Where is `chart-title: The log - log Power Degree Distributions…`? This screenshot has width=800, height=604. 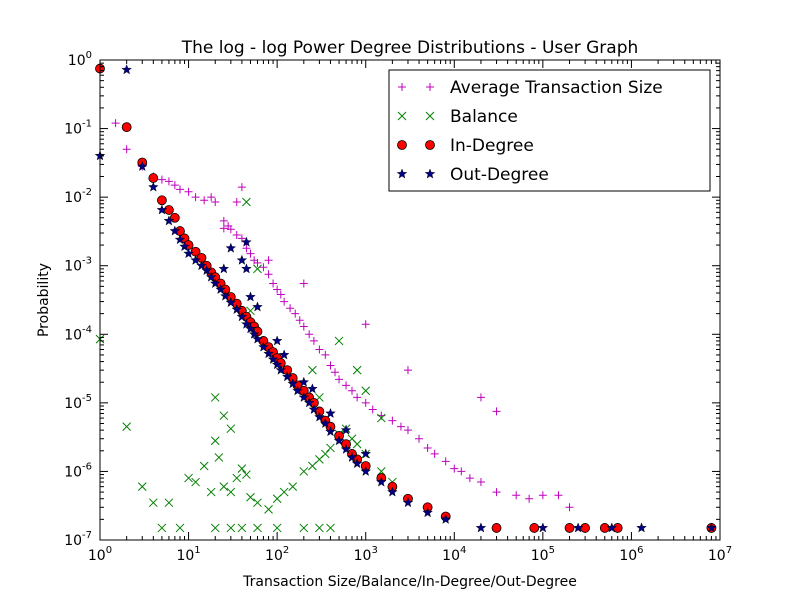 chart-title: The log - log Power Degree Distributions… is located at coordinates (410, 48).